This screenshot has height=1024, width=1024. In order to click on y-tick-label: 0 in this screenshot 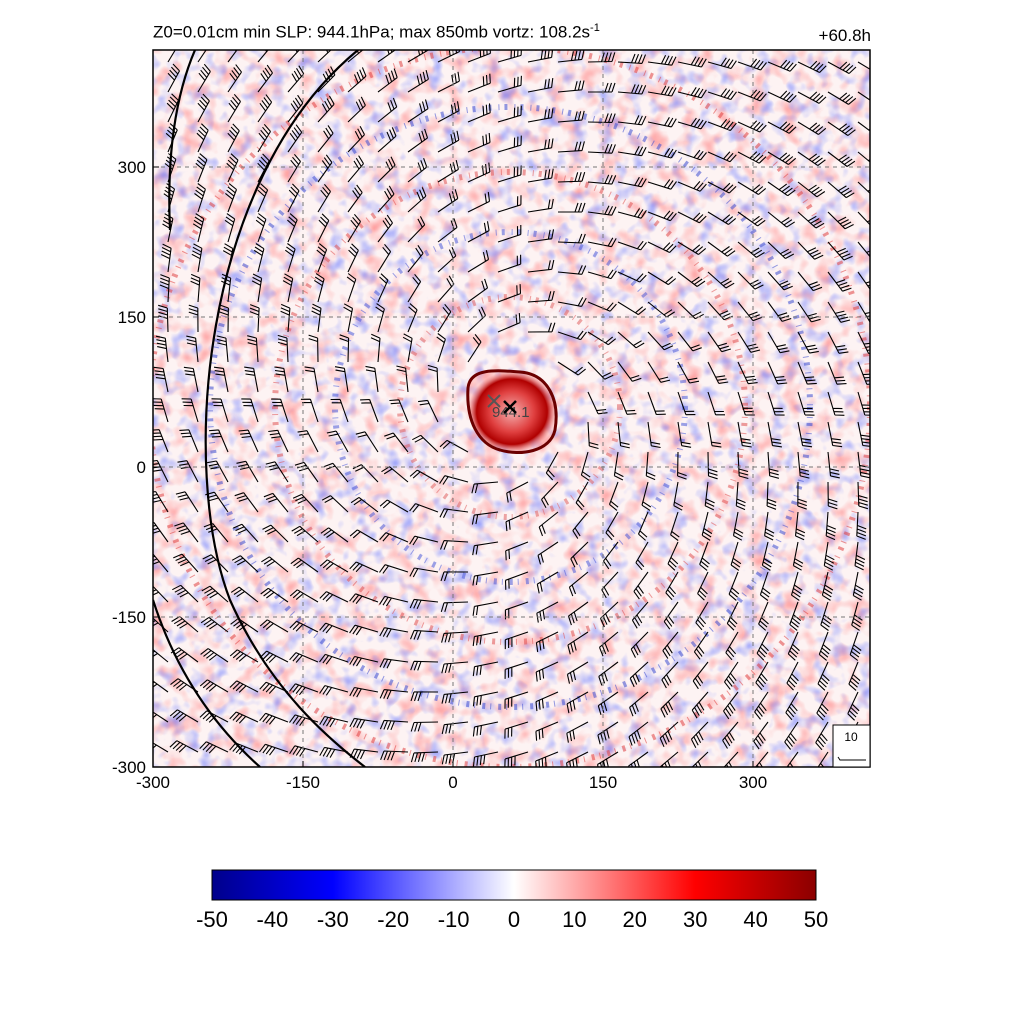, I will do `click(141, 467)`.